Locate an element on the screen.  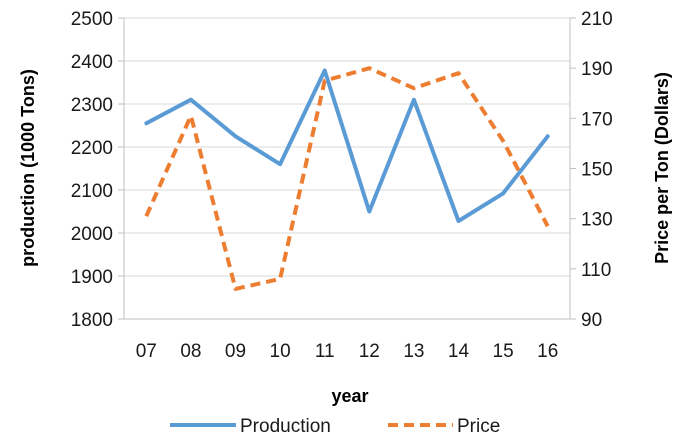
x-tick-label: 10 is located at coordinates (280, 351).